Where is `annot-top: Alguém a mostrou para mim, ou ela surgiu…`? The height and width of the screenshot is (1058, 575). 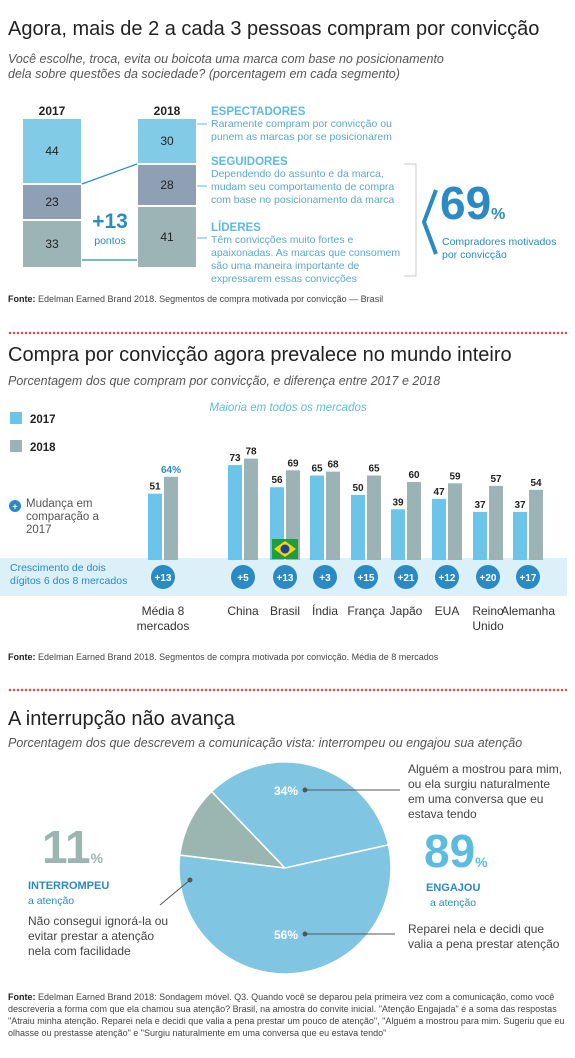 annot-top: Alguém a mostrou para mim, ou ela surgiu… is located at coordinates (485, 791).